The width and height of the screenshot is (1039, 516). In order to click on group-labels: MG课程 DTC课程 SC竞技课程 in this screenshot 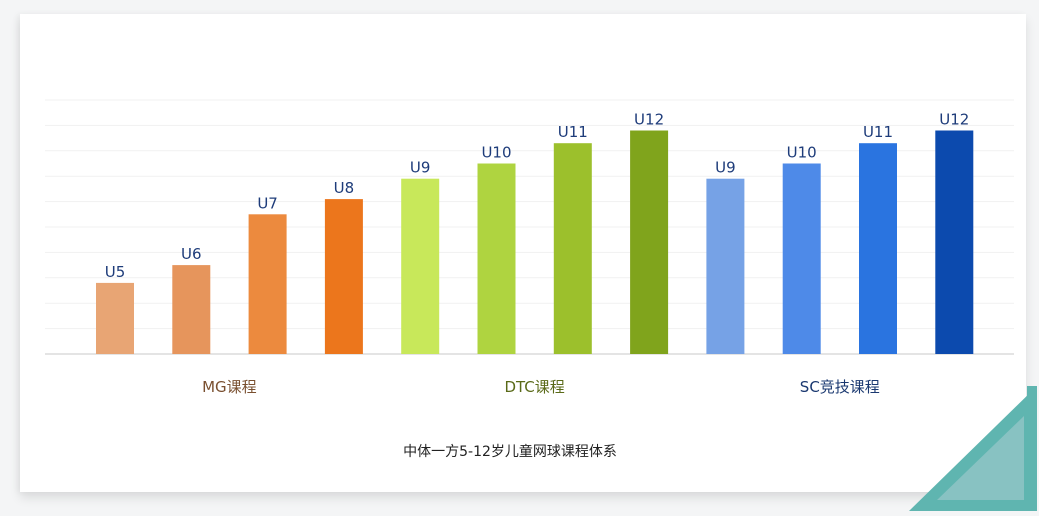, I will do `click(541, 387)`.